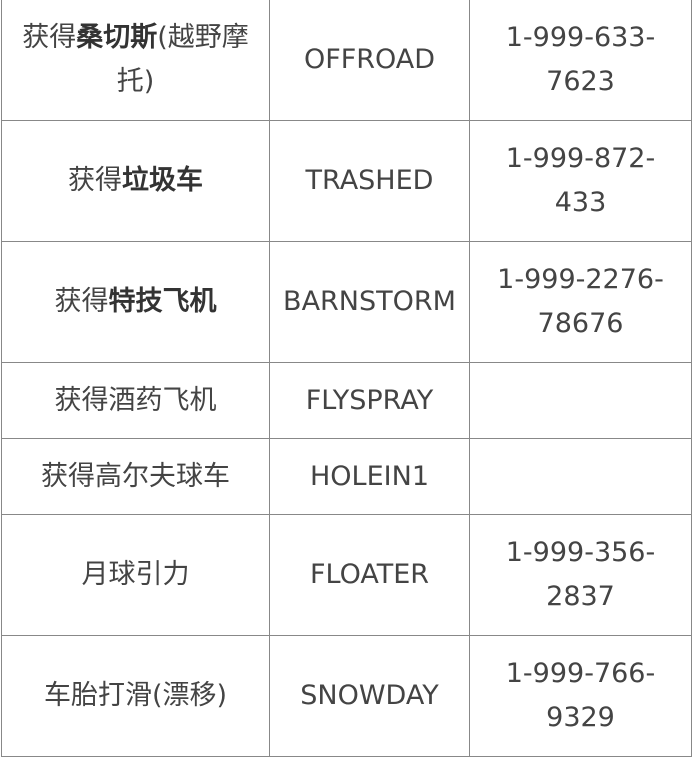 This screenshot has width=692, height=757. Describe the element at coordinates (369, 696) in the screenshot. I see `code-cell: SNOWDAY` at that location.